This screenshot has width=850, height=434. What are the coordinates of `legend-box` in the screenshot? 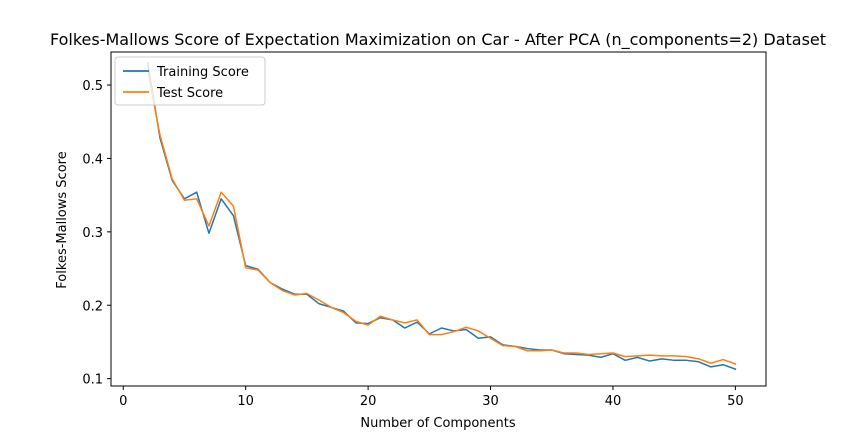 It's located at (190, 81).